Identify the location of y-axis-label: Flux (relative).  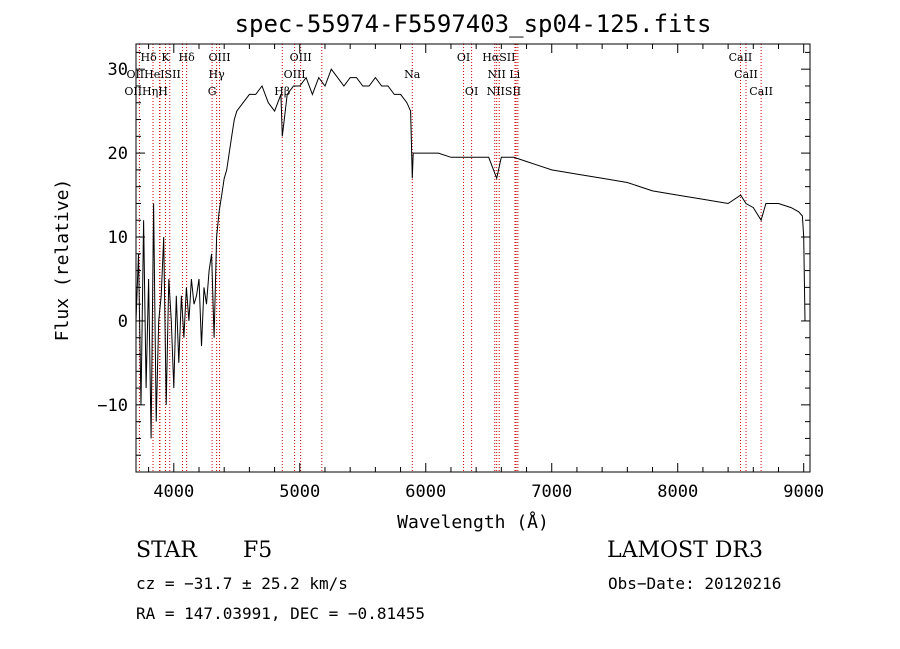
(62, 260).